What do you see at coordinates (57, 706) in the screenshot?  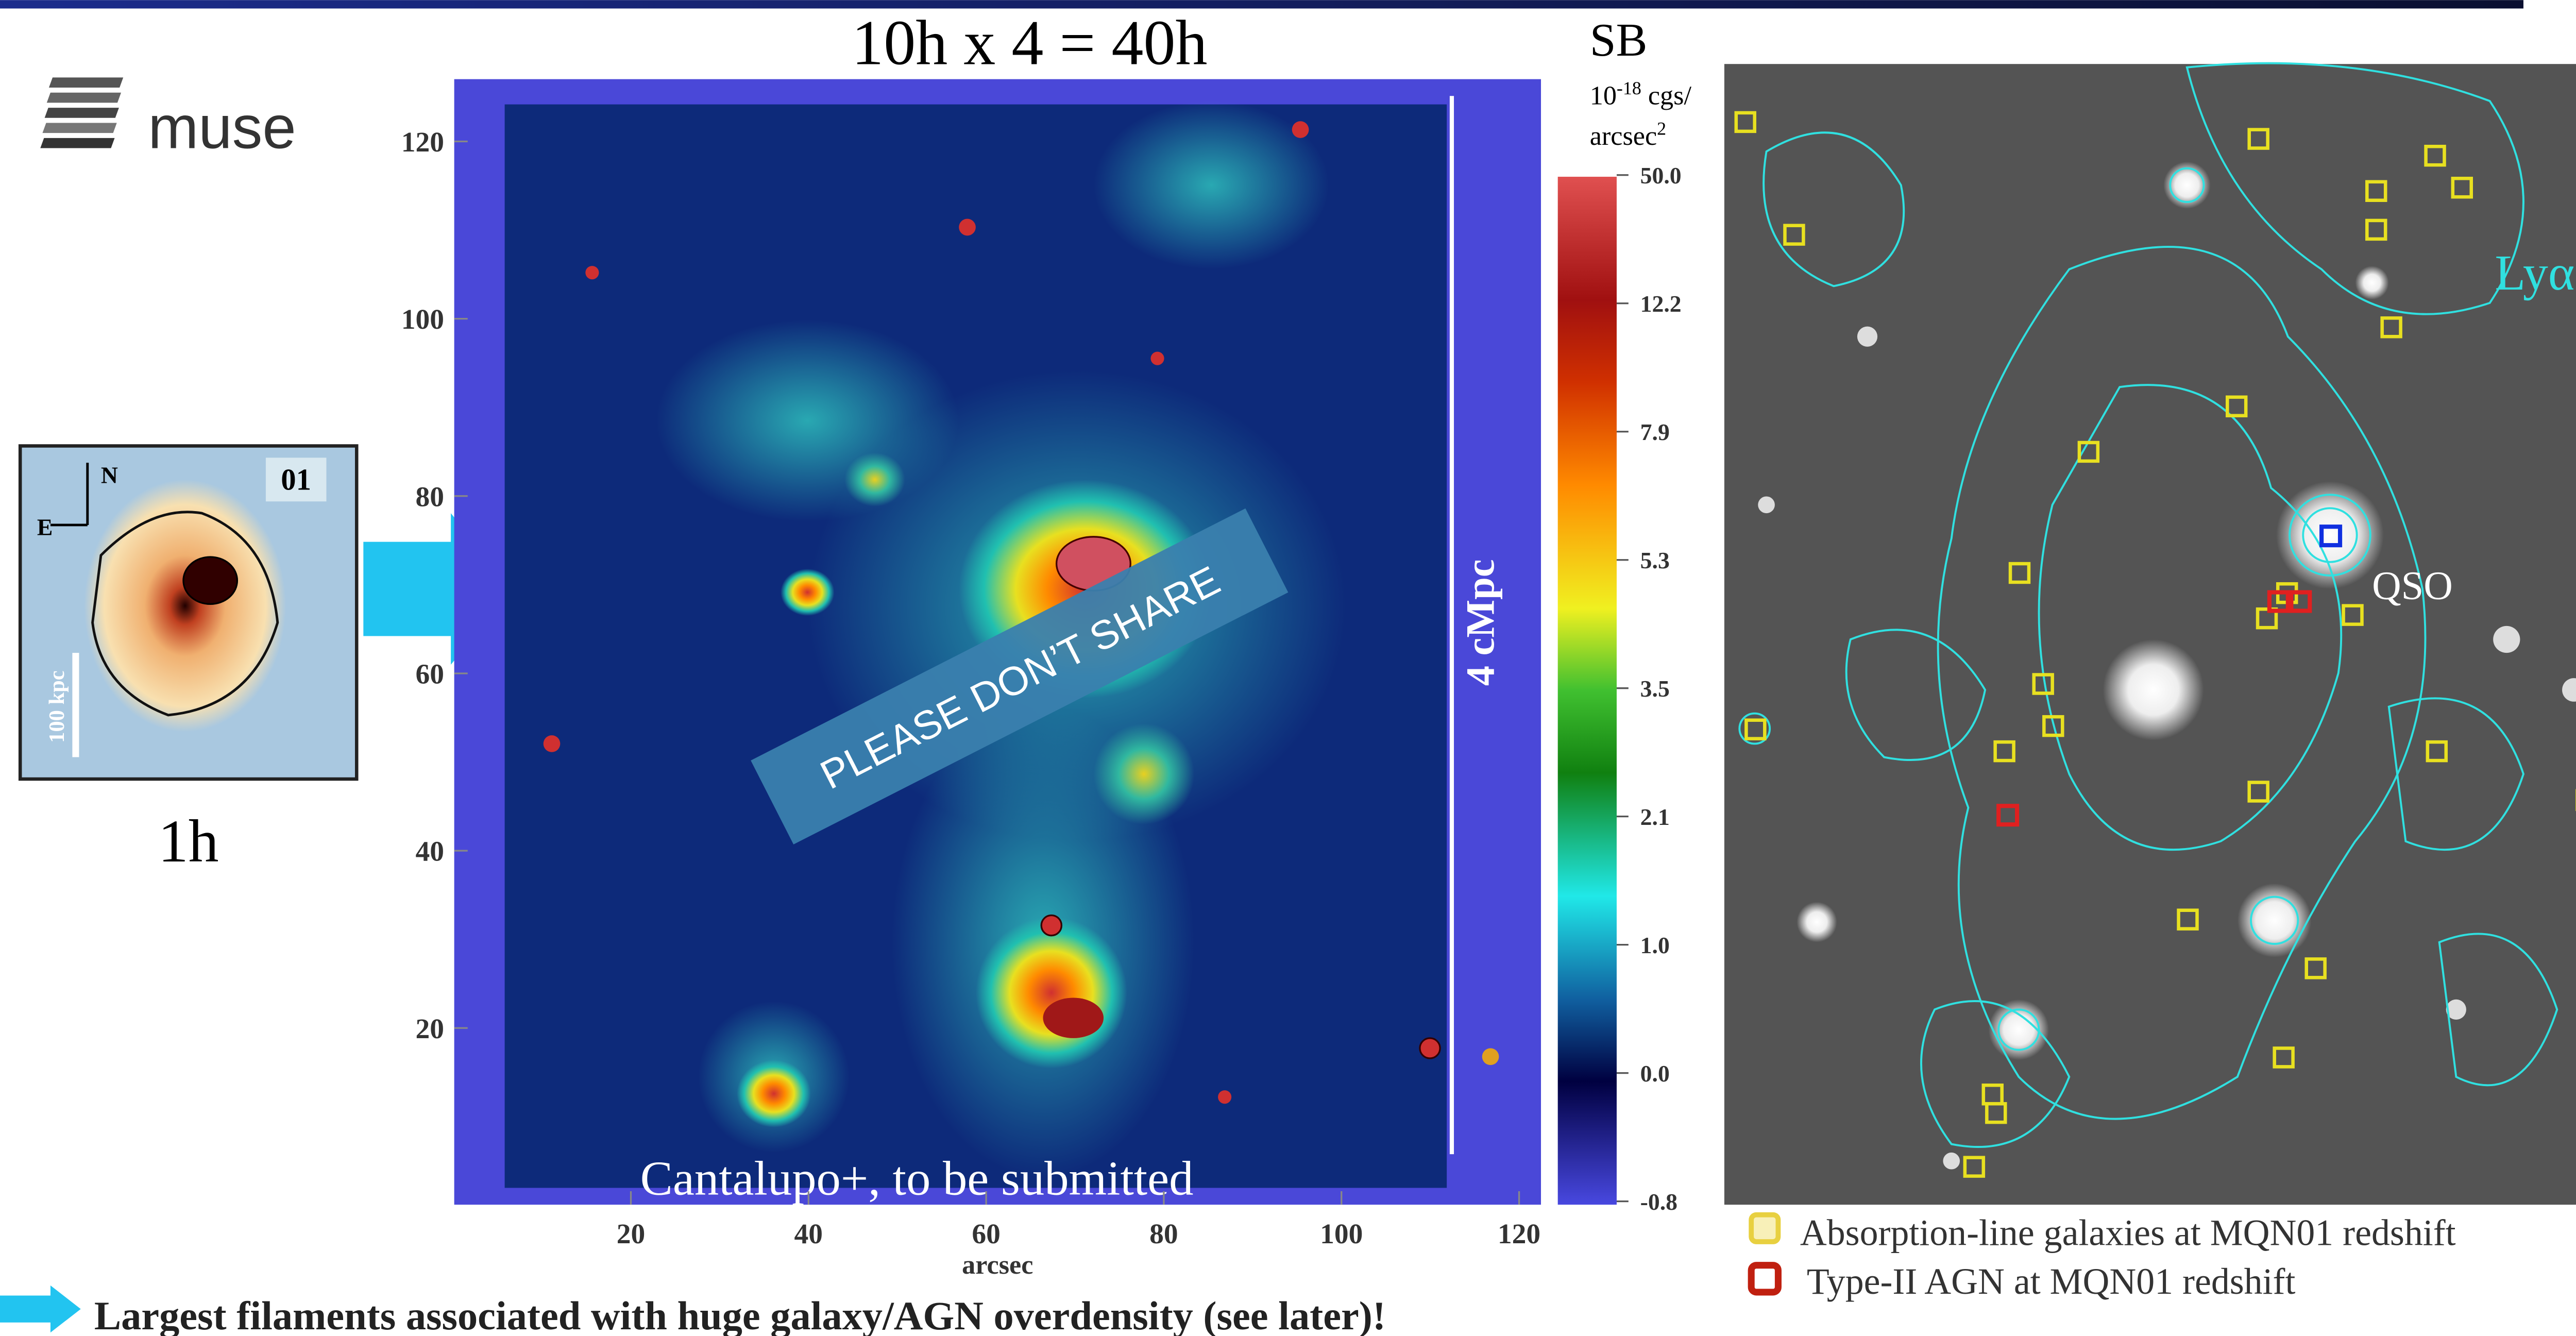 I see `inset-scale: 100 kpc` at bounding box center [57, 706].